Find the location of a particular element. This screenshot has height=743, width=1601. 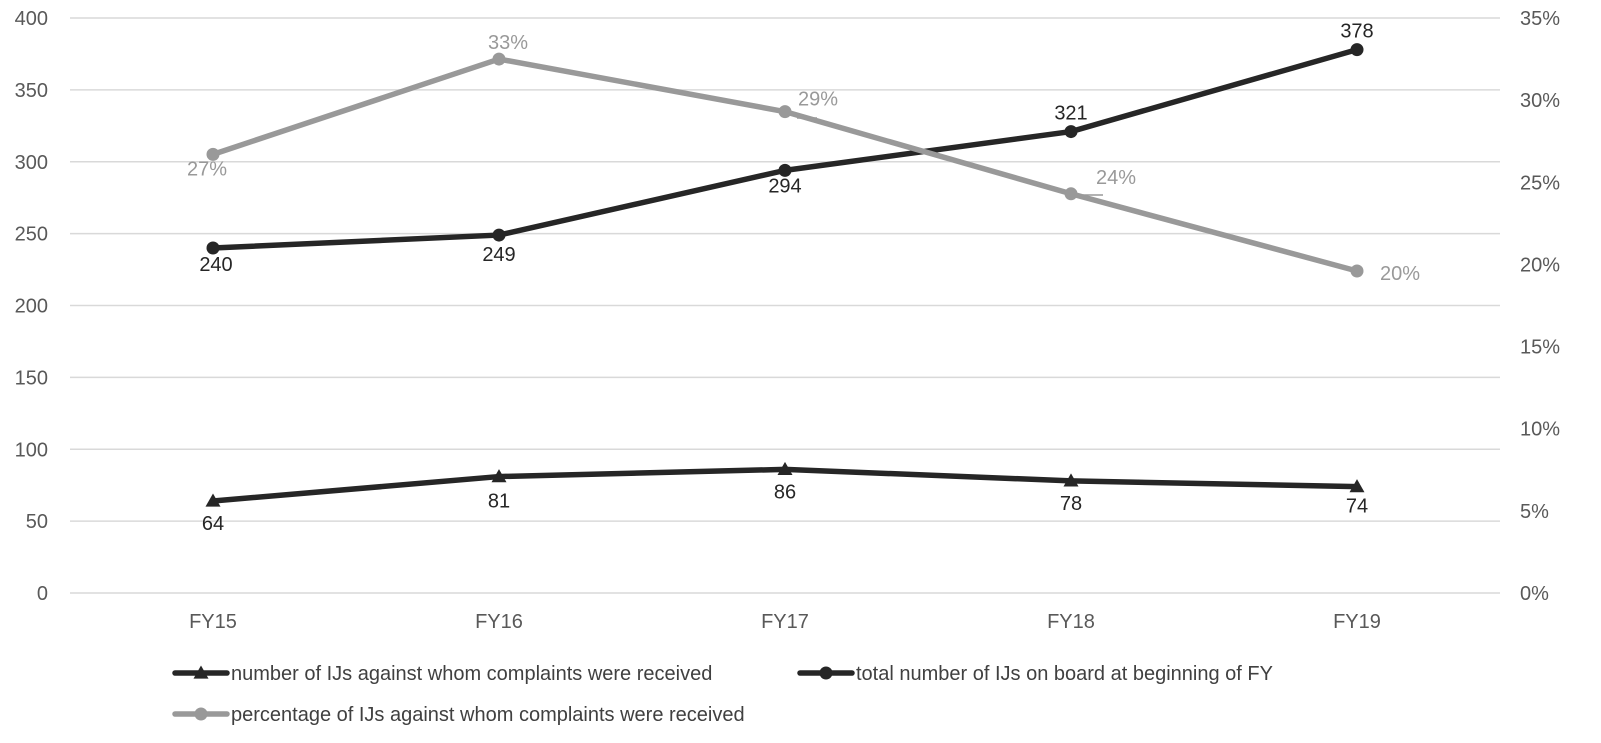

y-right-tick-label: 5% is located at coordinates (1534, 512).